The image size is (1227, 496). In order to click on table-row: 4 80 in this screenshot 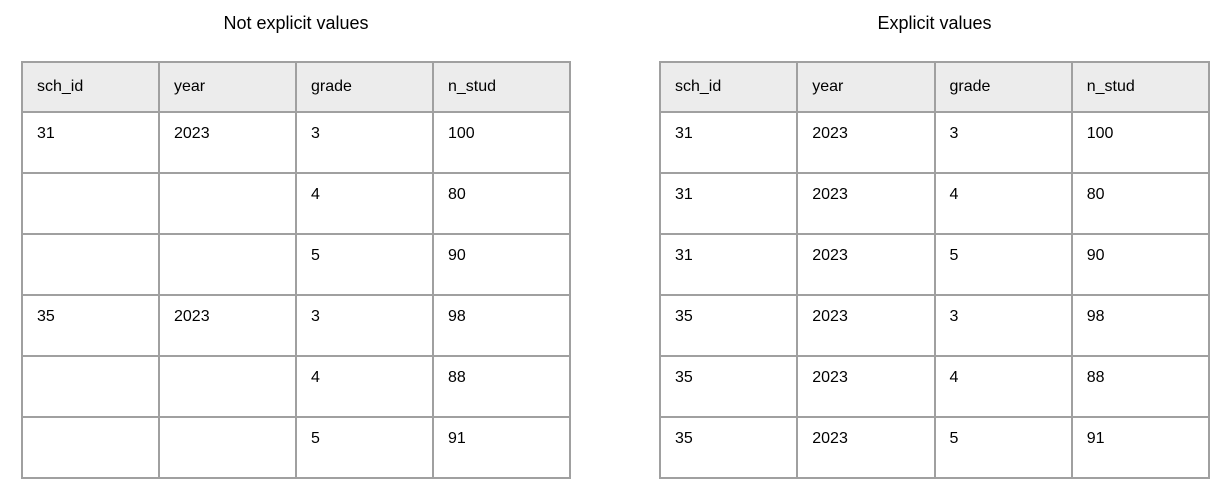, I will do `click(296, 203)`.